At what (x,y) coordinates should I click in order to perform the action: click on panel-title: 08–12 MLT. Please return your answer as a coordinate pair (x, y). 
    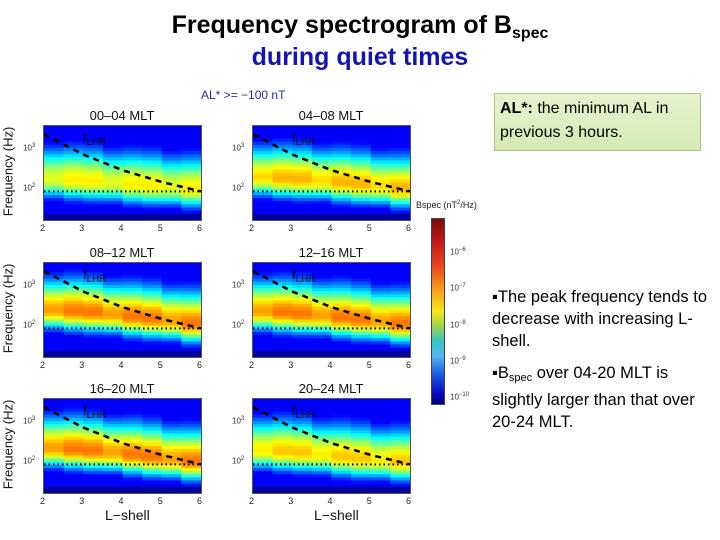
    Looking at the image, I should click on (122, 252).